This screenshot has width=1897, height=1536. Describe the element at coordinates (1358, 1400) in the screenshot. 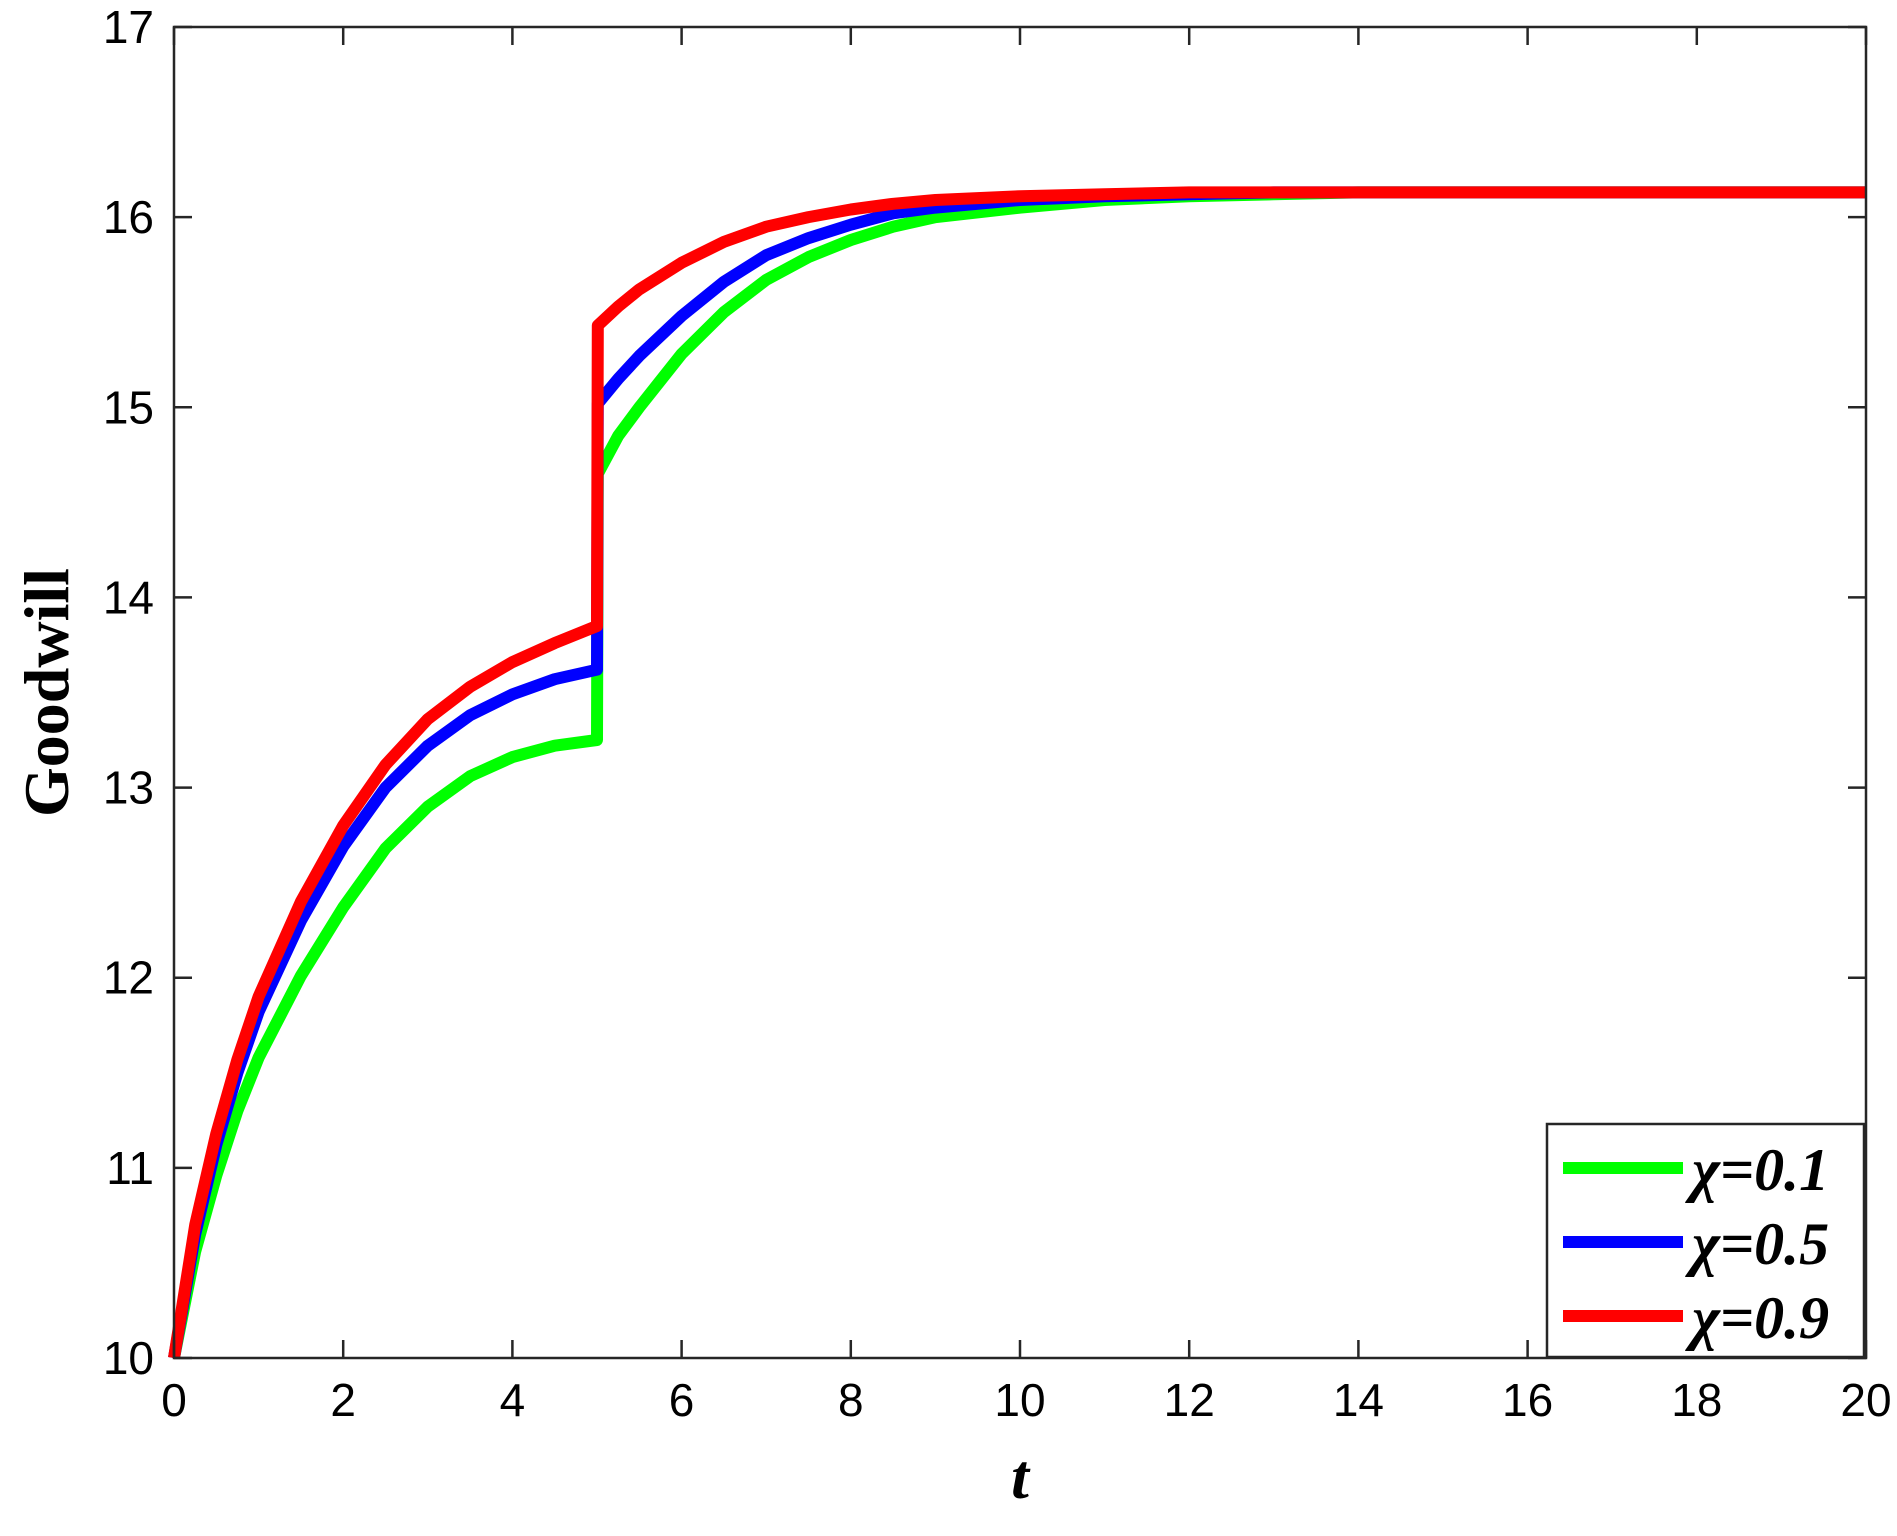

I see `x-tick-label: 14` at that location.